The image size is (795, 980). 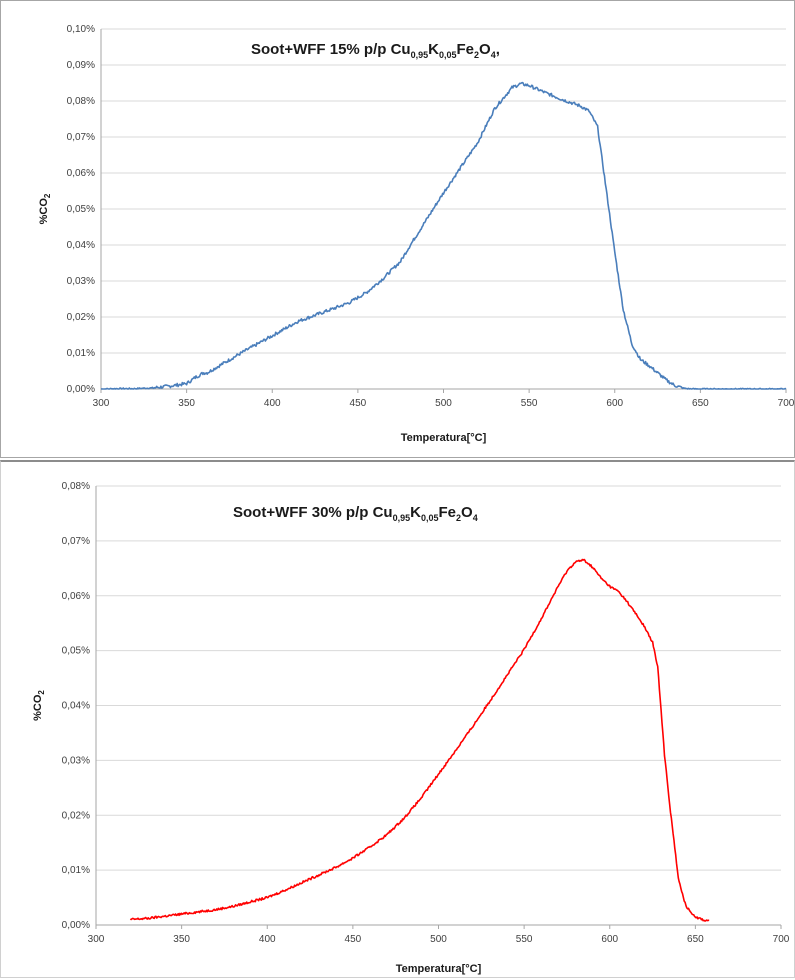 What do you see at coordinates (331, 49) in the screenshot?
I see `title-text: Soot+WFF 15% p/p Cu` at bounding box center [331, 49].